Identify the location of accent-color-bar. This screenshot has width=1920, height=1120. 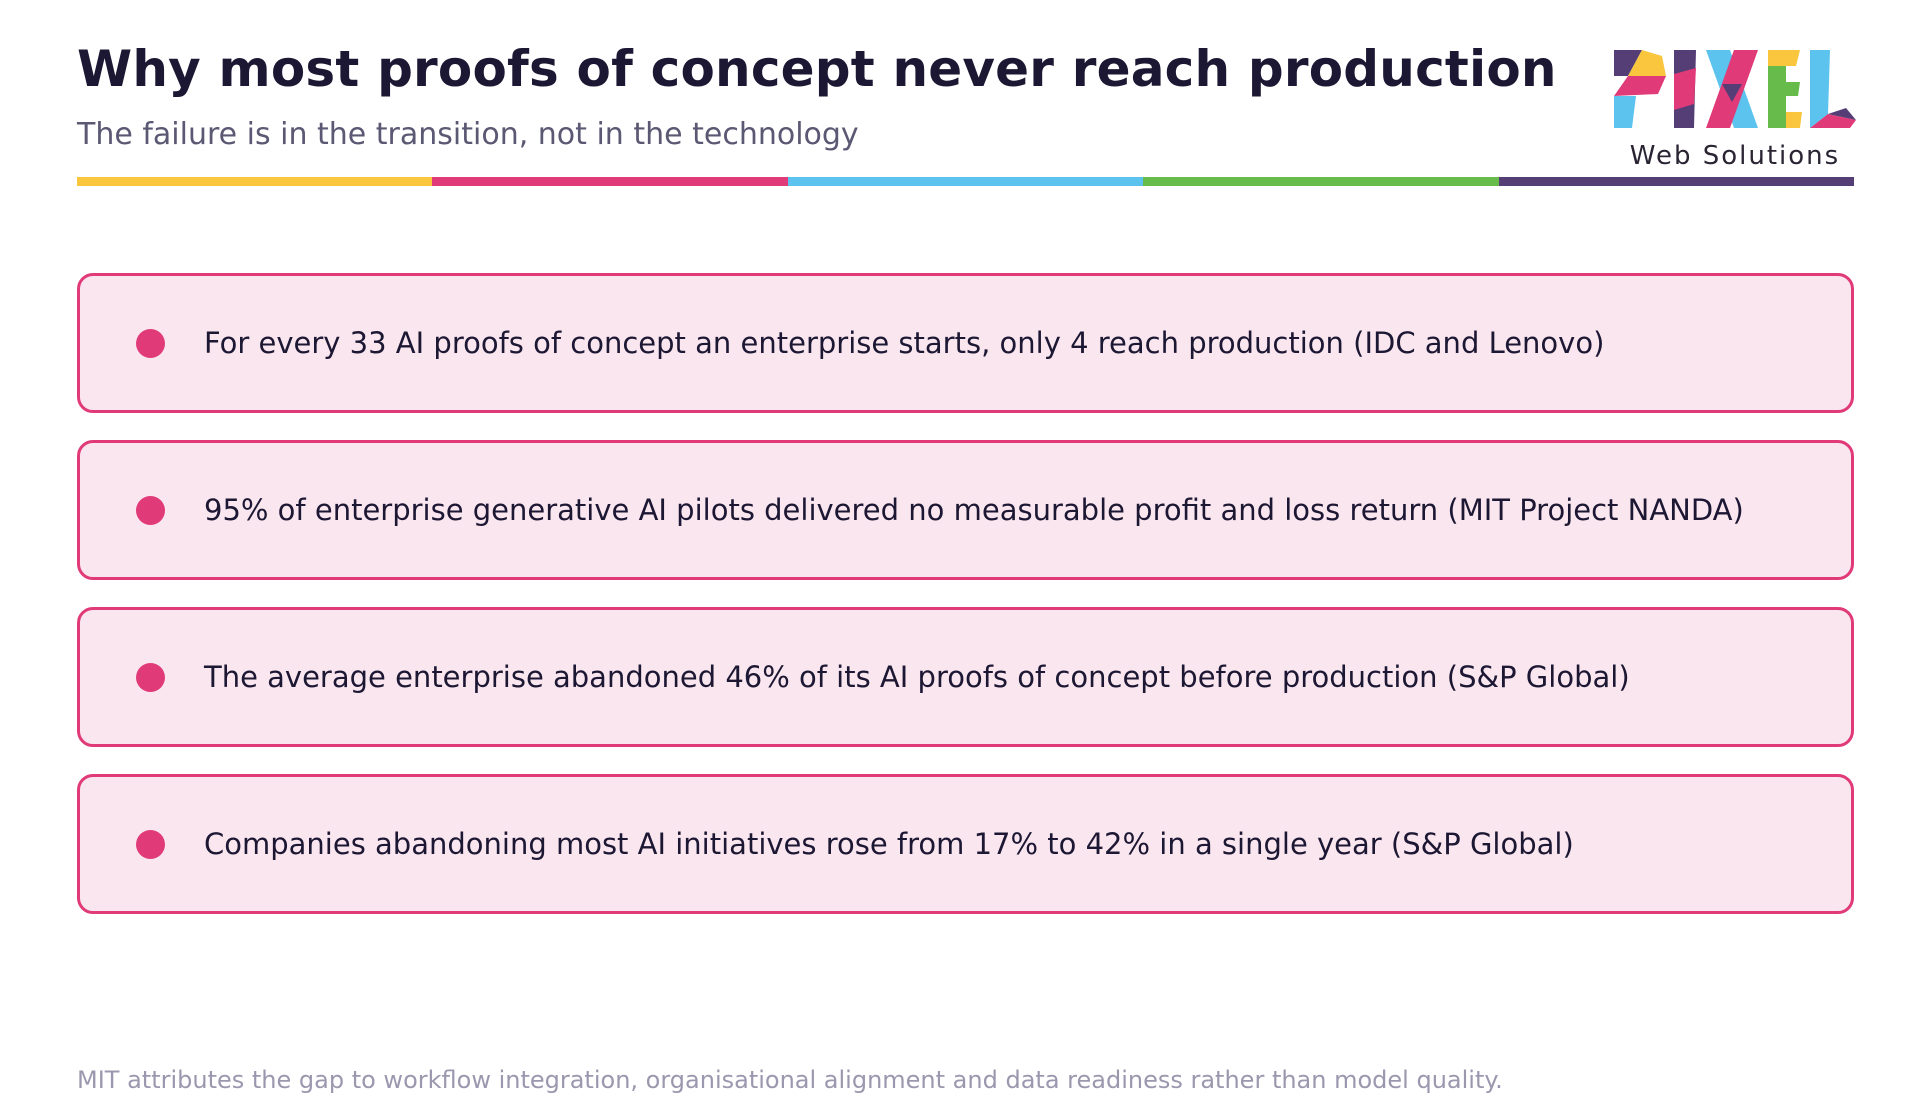
(966, 181).